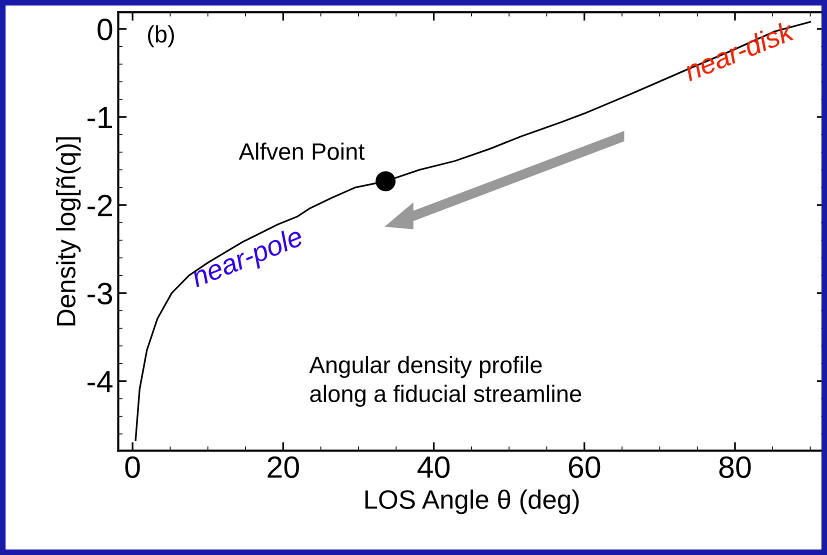 The width and height of the screenshot is (827, 555). What do you see at coordinates (445, 381) in the screenshot?
I see `annotation: Angular density profile along a fiducial streamline` at bounding box center [445, 381].